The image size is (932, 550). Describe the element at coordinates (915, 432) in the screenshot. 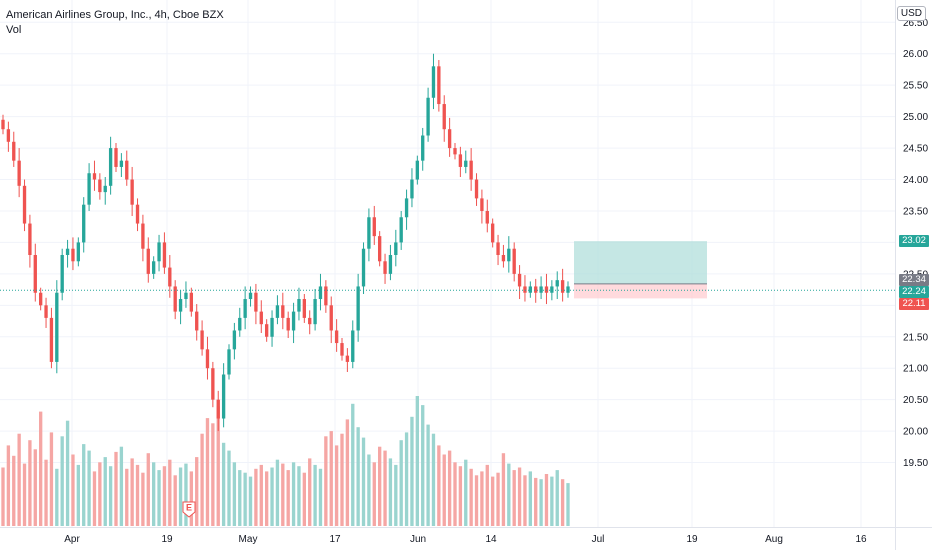

I see `y-tick-1: 20.00` at that location.